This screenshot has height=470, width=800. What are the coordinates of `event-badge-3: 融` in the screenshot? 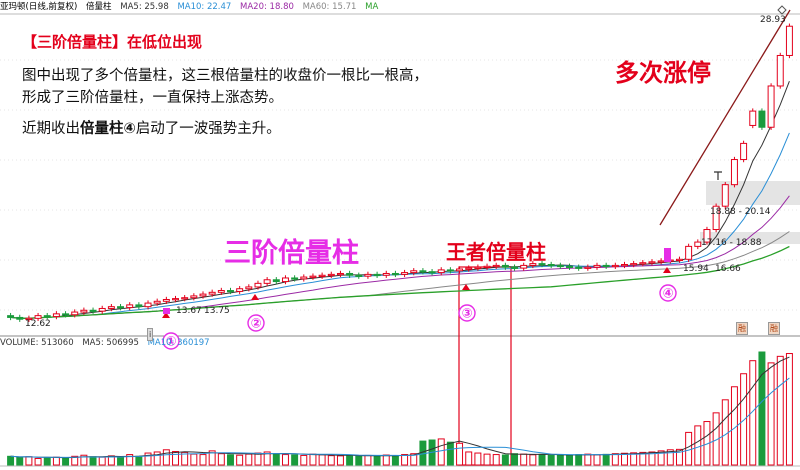 It's located at (774, 328).